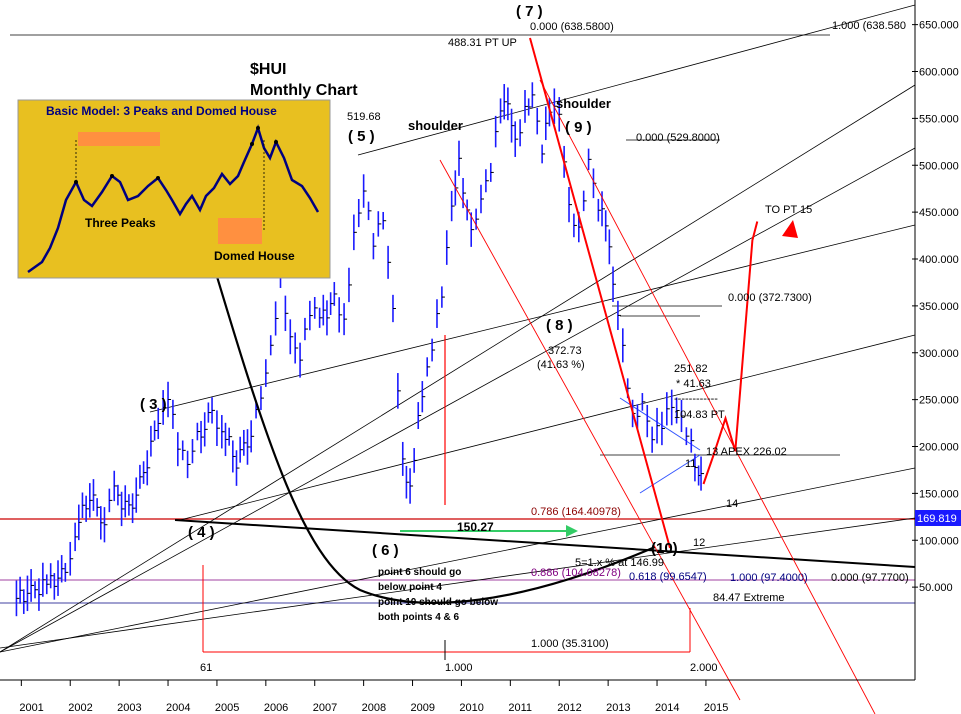 The image size is (961, 714). What do you see at coordinates (939, 448) in the screenshot?
I see `y-tick-label: 200.000` at bounding box center [939, 448].